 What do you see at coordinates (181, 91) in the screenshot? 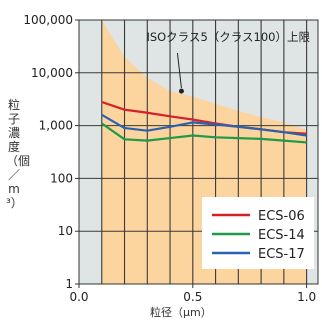
I see `annotation-marker` at bounding box center [181, 91].